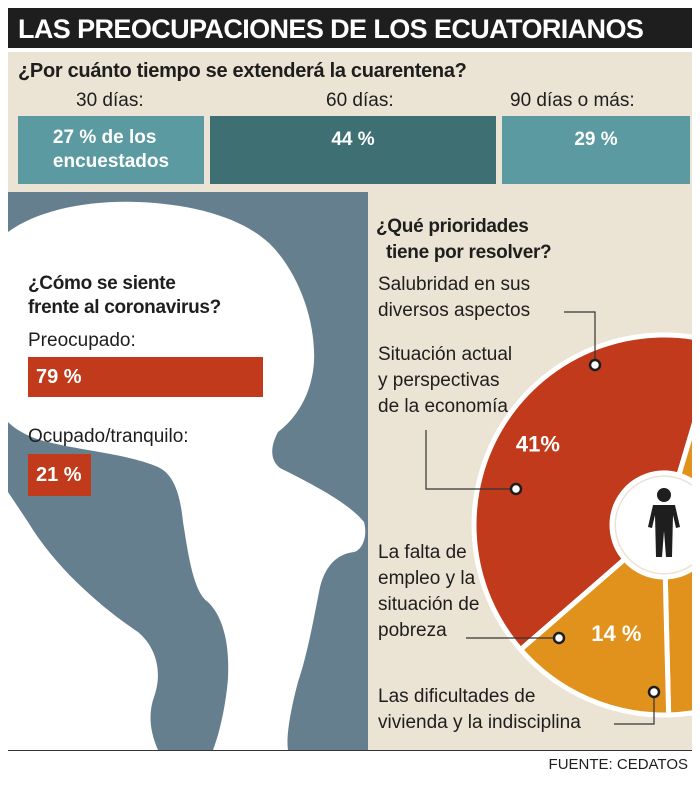  Describe the element at coordinates (677, 641) in the screenshot. I see `donut-slice-empleo` at that location.